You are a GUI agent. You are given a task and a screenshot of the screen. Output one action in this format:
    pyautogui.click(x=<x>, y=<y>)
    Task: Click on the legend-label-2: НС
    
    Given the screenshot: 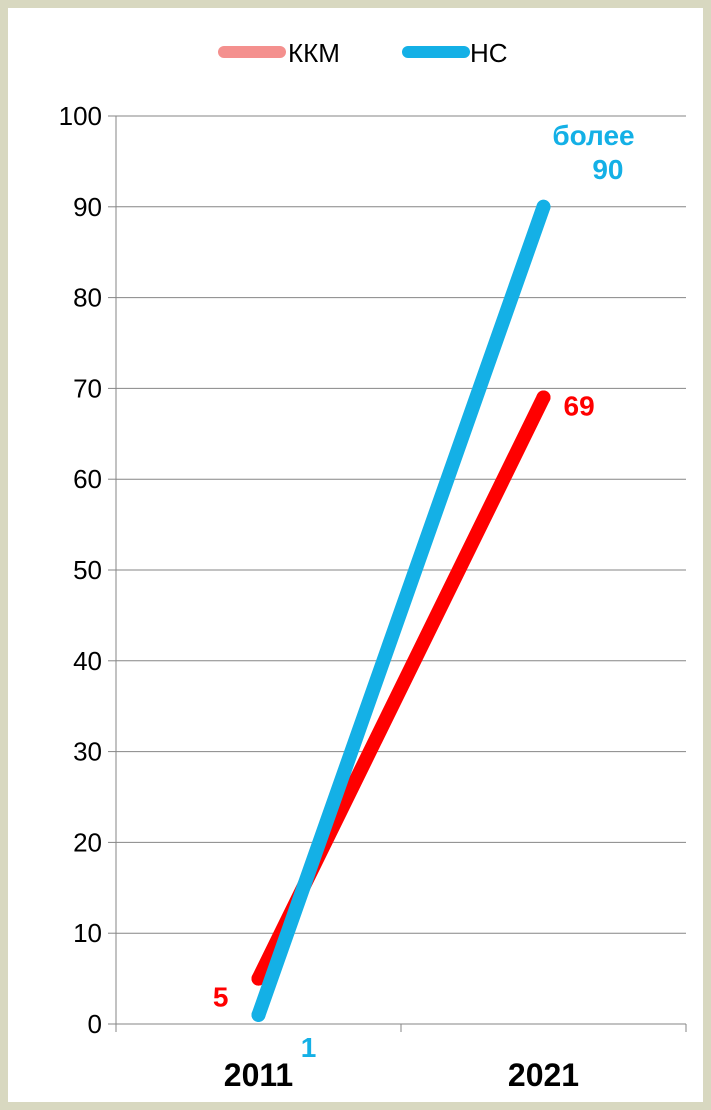 What is the action you would take?
    pyautogui.click(x=489, y=53)
    